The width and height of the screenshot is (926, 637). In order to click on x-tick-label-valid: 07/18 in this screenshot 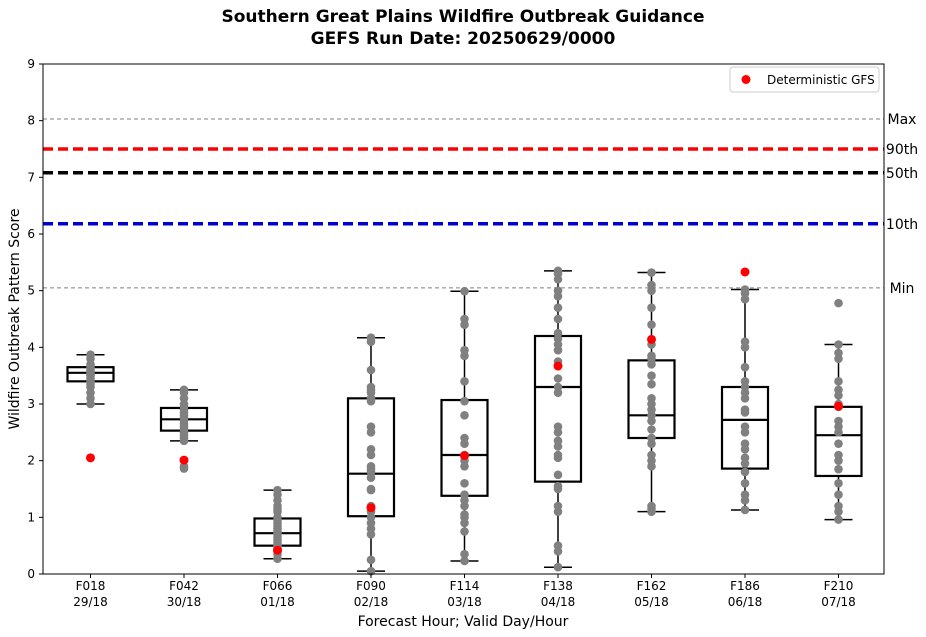, I will do `click(838, 602)`.